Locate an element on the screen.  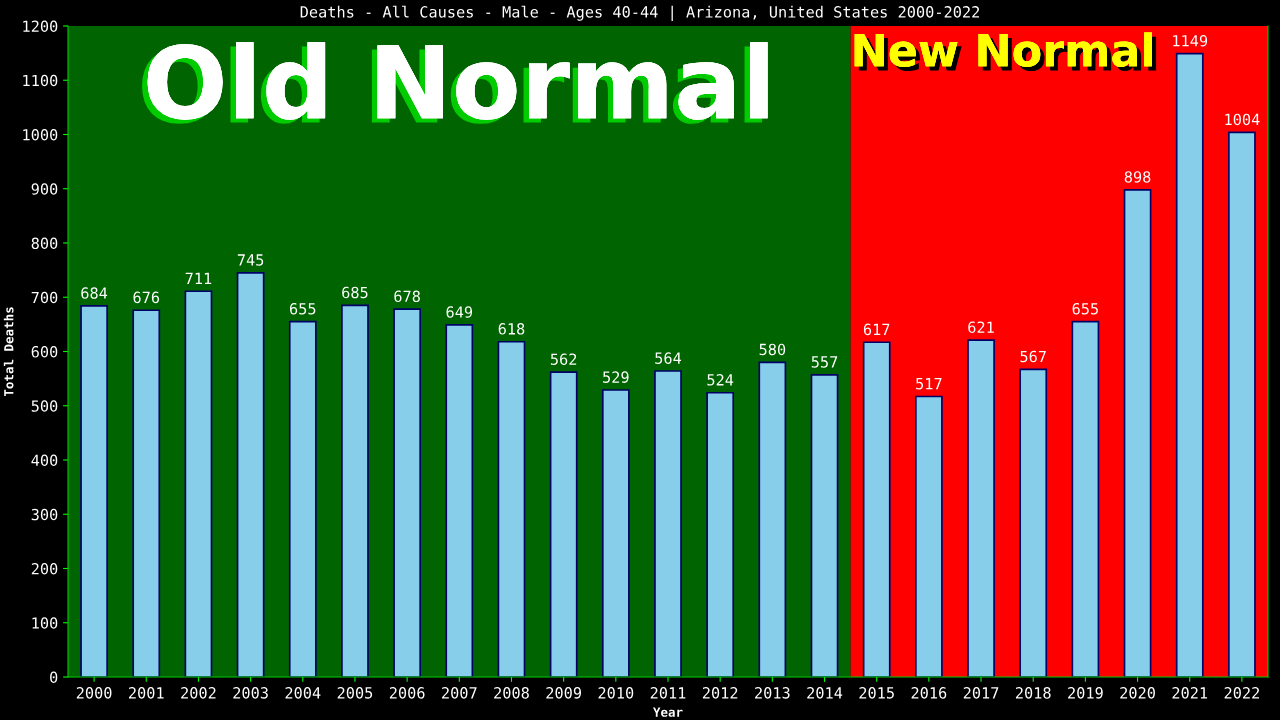
y-tick-label: 700 is located at coordinates (44, 297).